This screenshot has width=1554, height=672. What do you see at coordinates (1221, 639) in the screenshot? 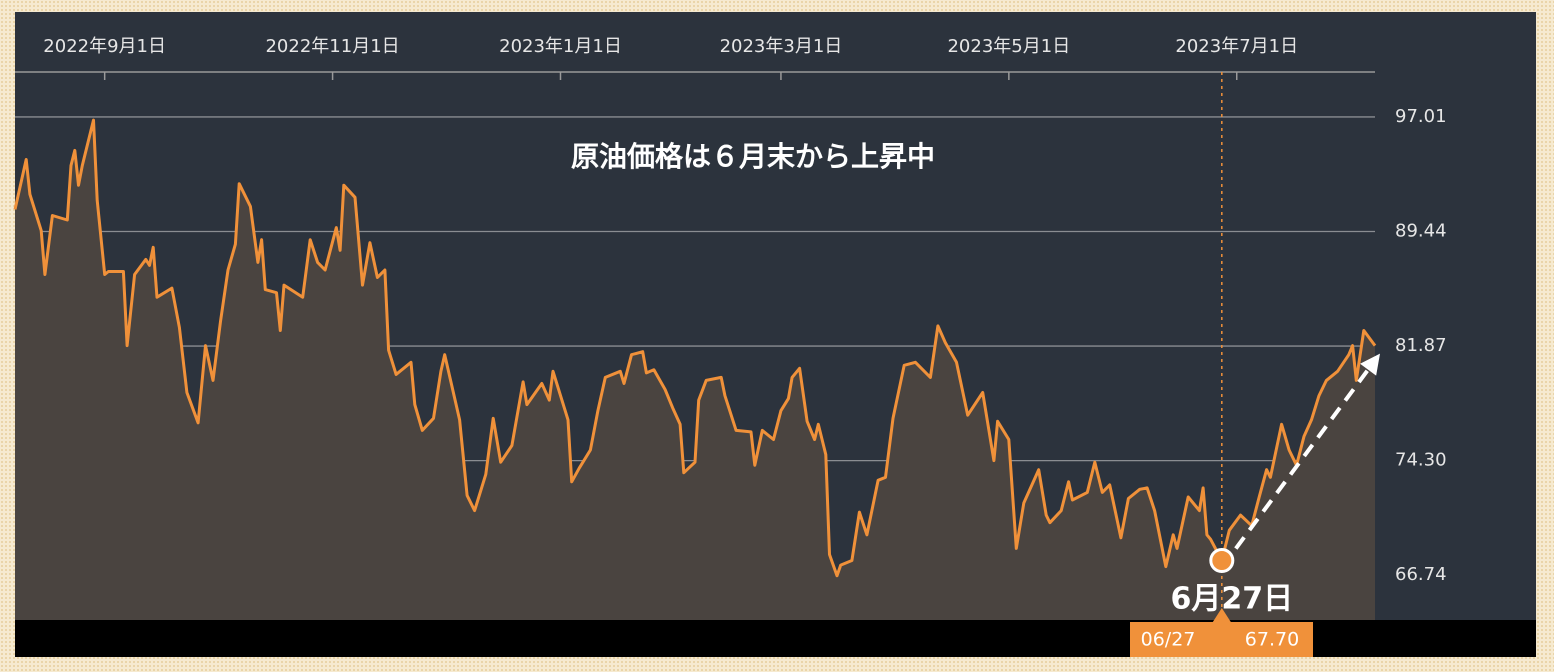
I see `tooltip-box` at bounding box center [1221, 639].